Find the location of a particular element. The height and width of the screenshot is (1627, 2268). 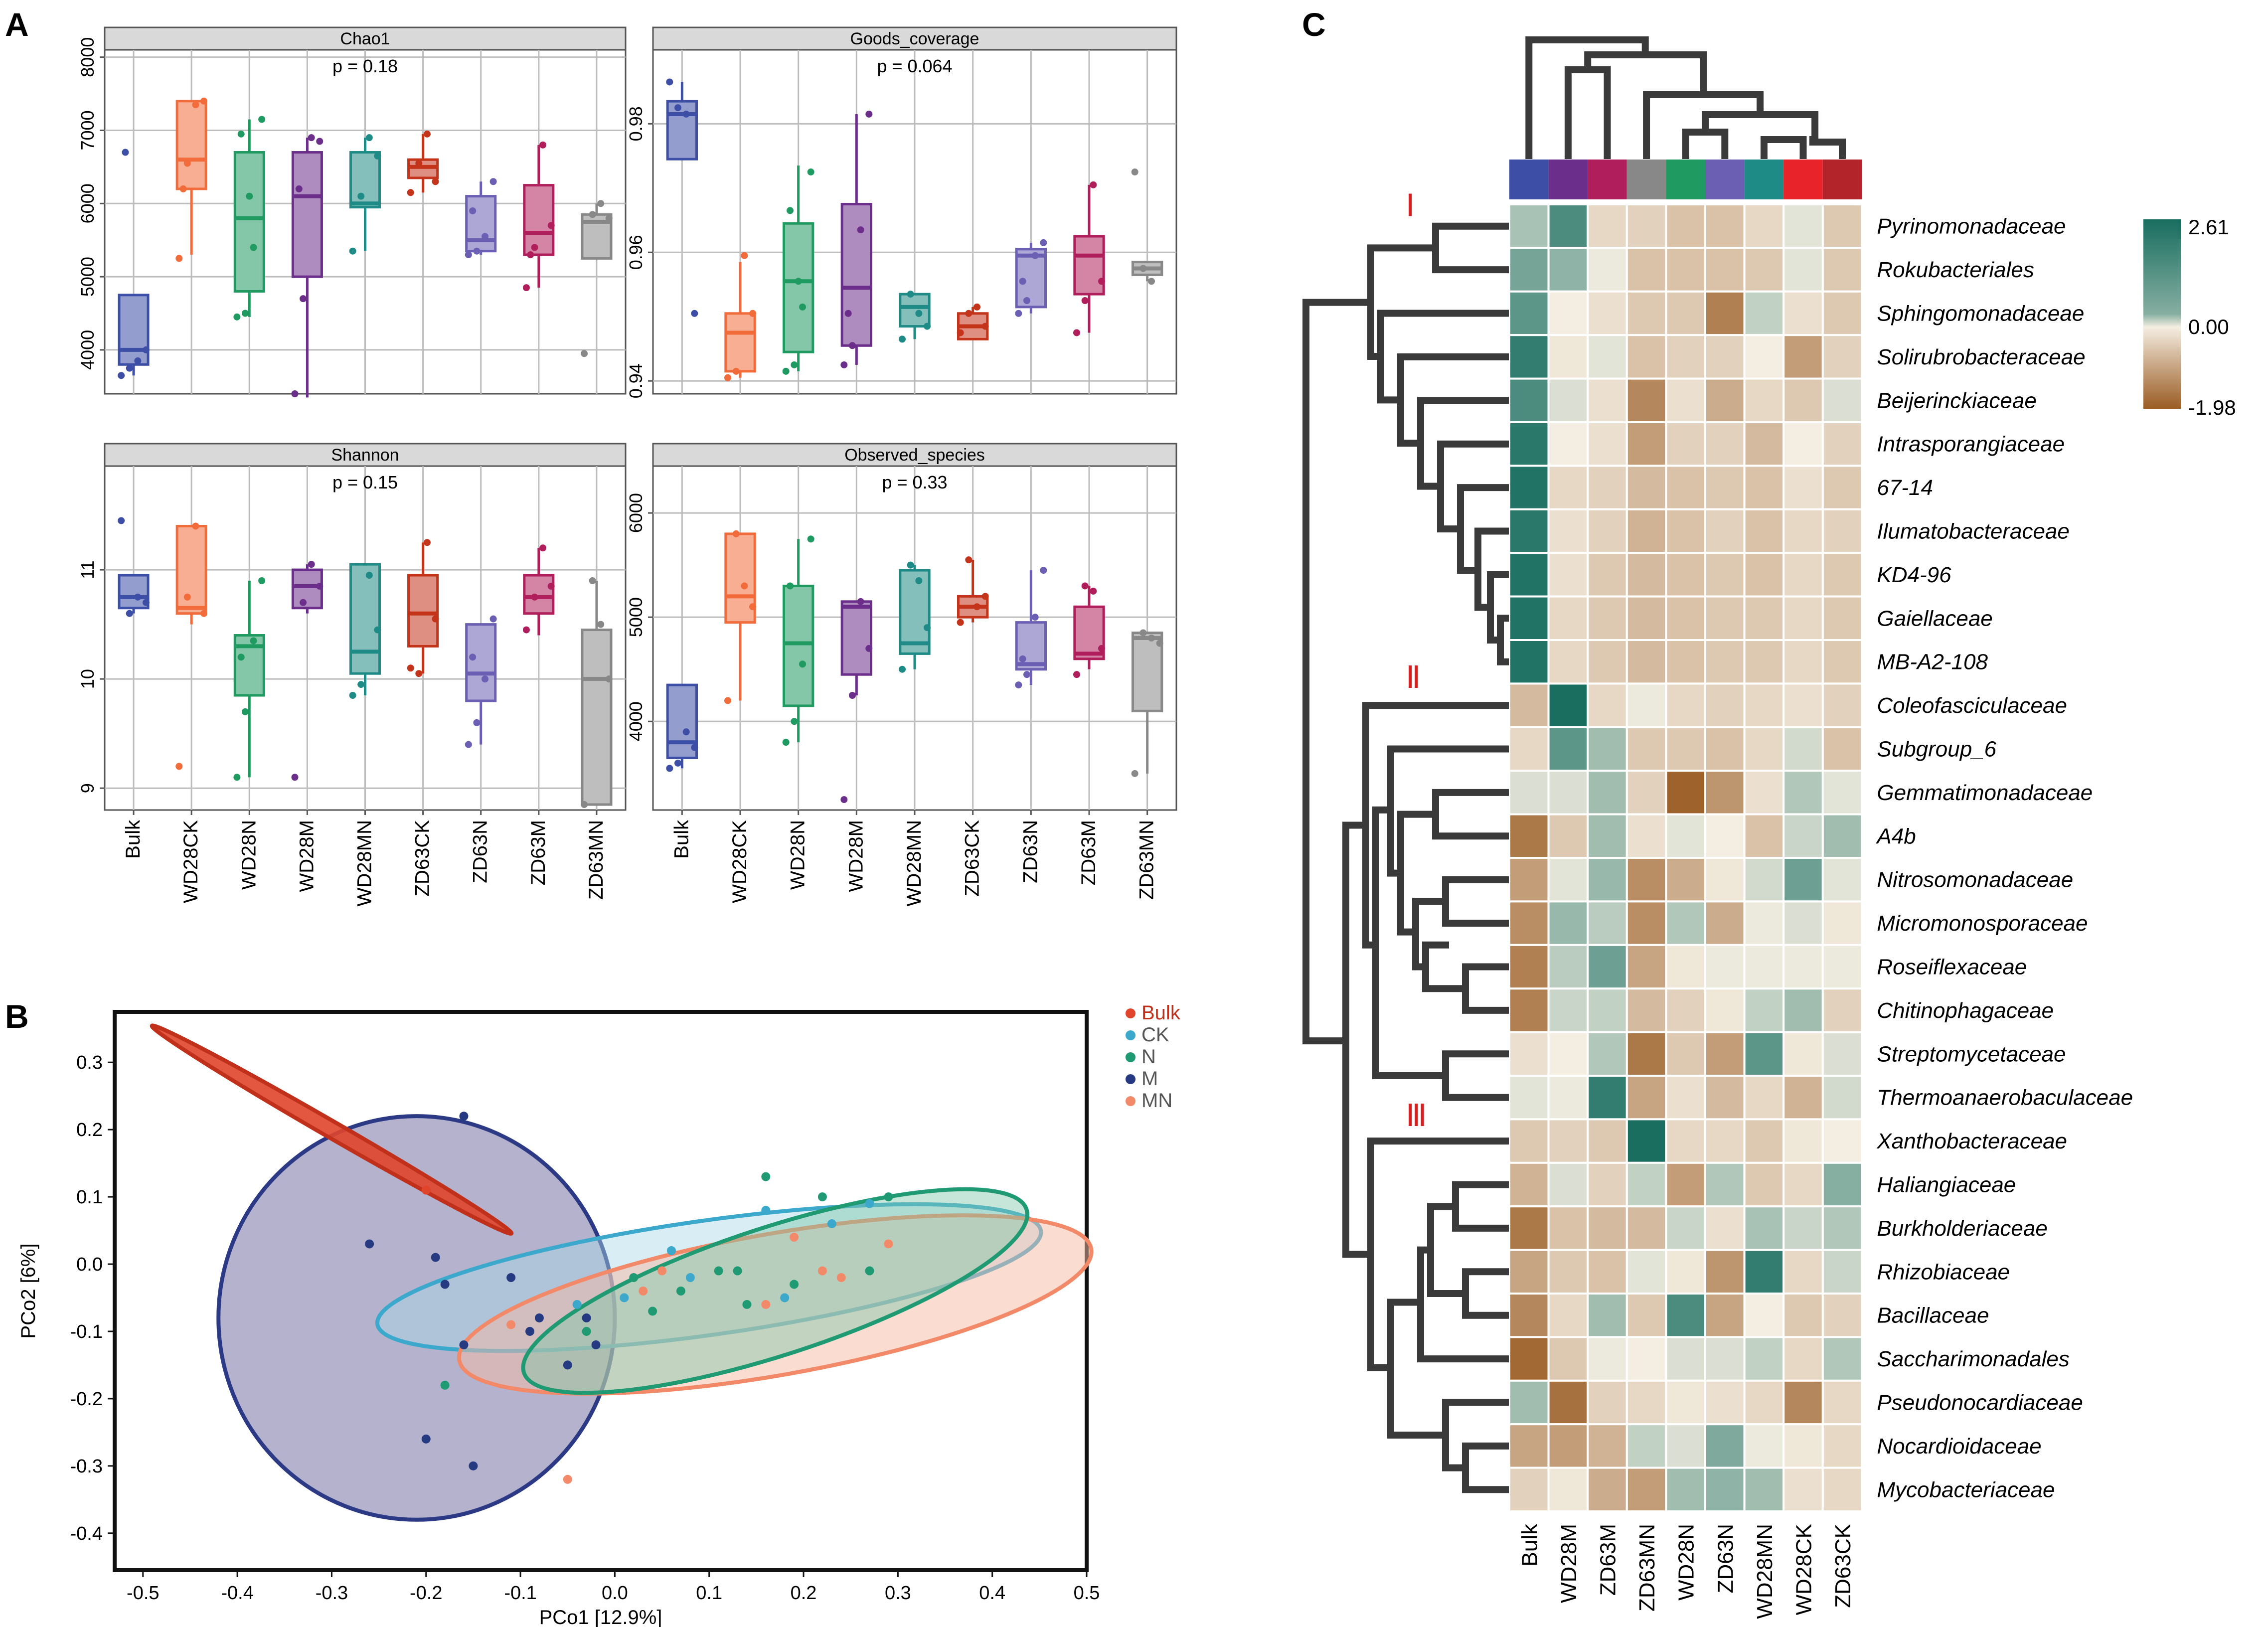

row-label: Chitinophagaceae is located at coordinates (1965, 1010).